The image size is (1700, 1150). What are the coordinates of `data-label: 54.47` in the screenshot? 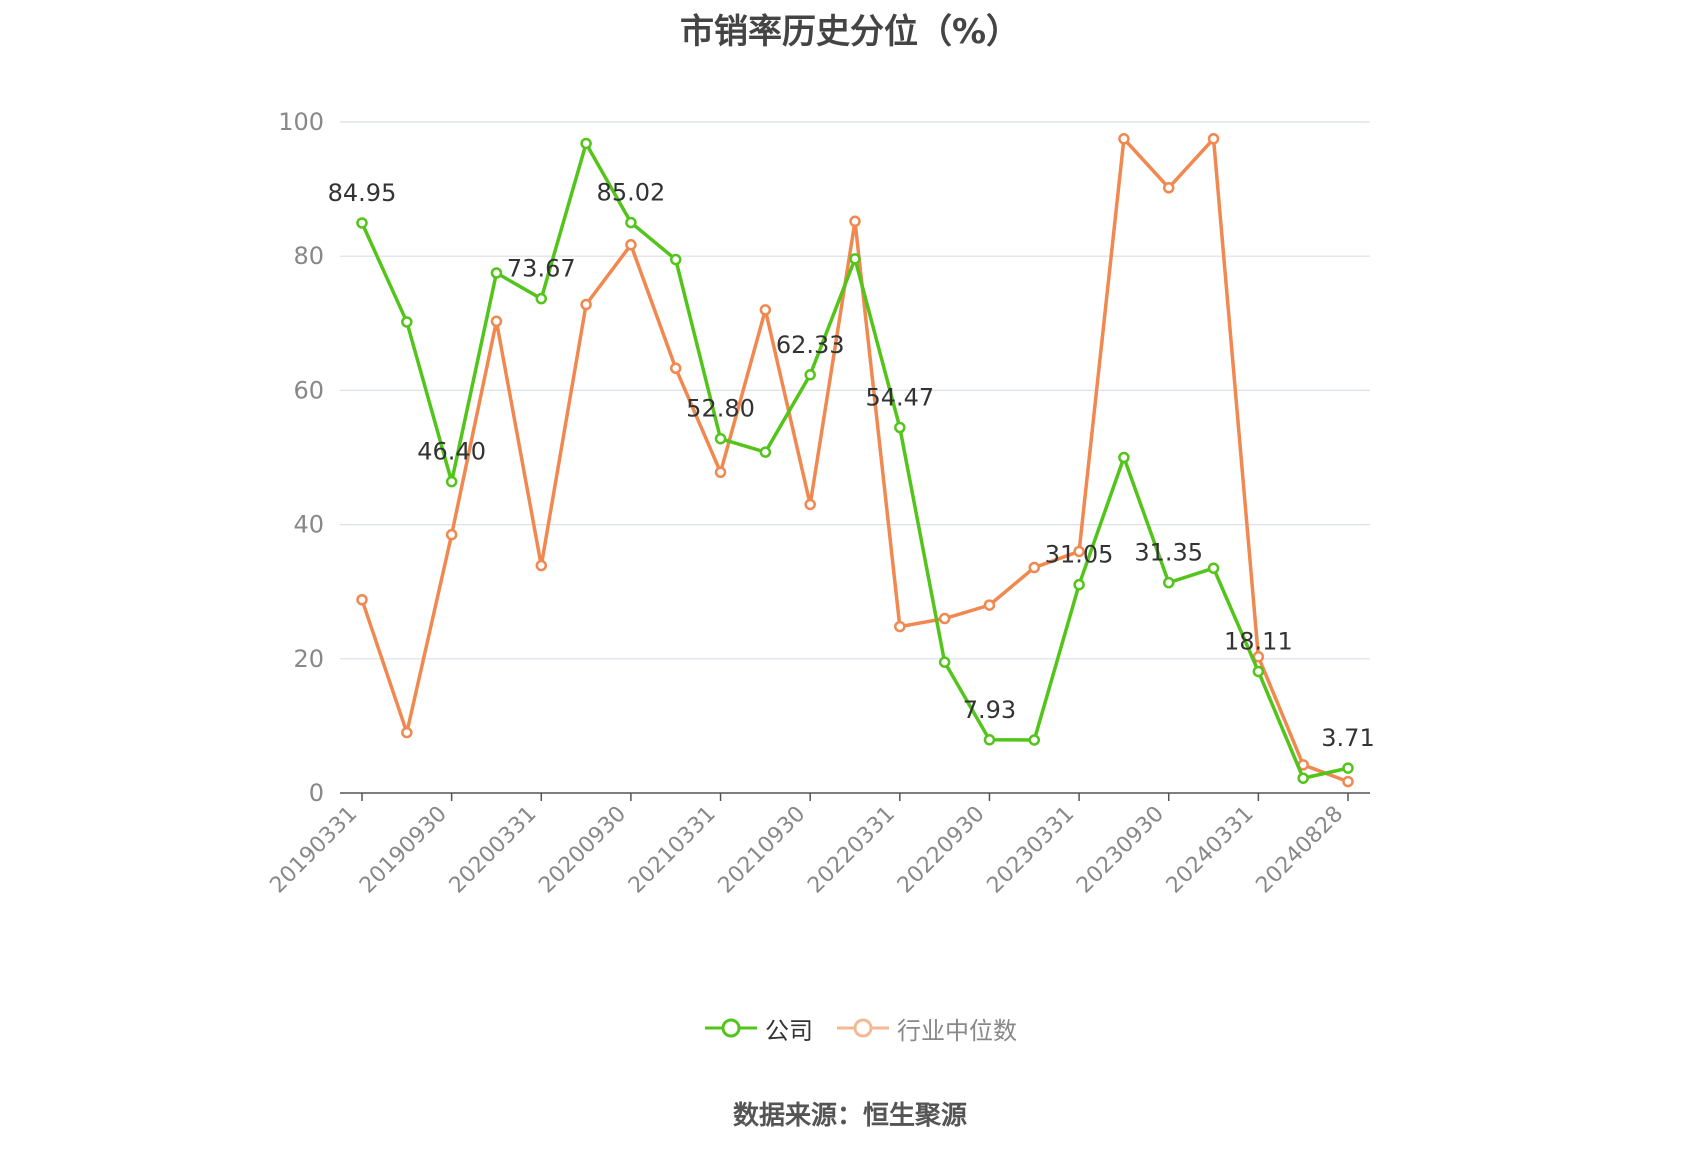 It's located at (899, 398).